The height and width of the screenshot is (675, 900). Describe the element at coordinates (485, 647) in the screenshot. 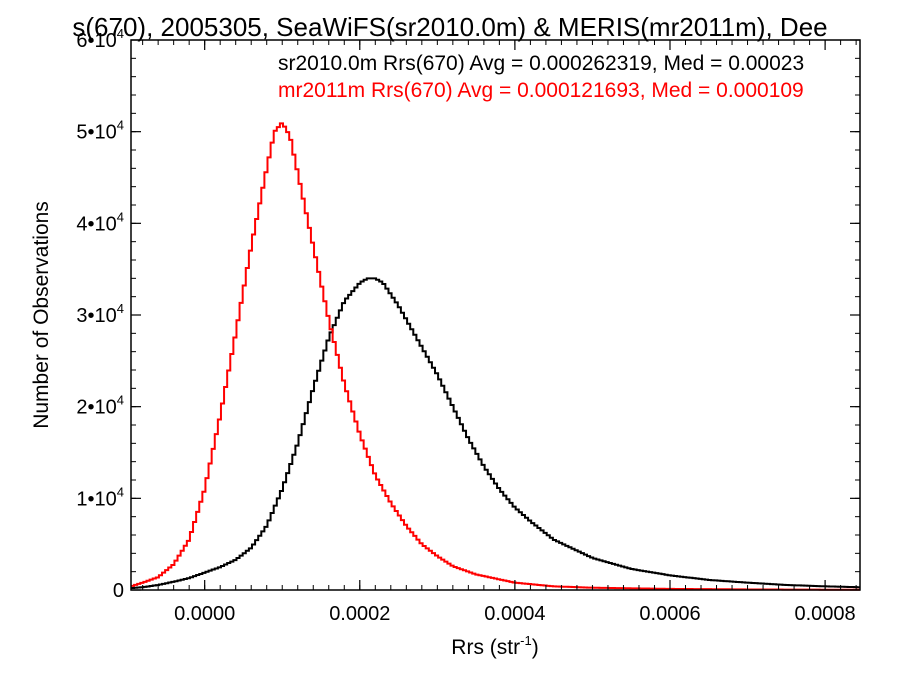

I see `x-axis-label-main: Rrs (str` at that location.